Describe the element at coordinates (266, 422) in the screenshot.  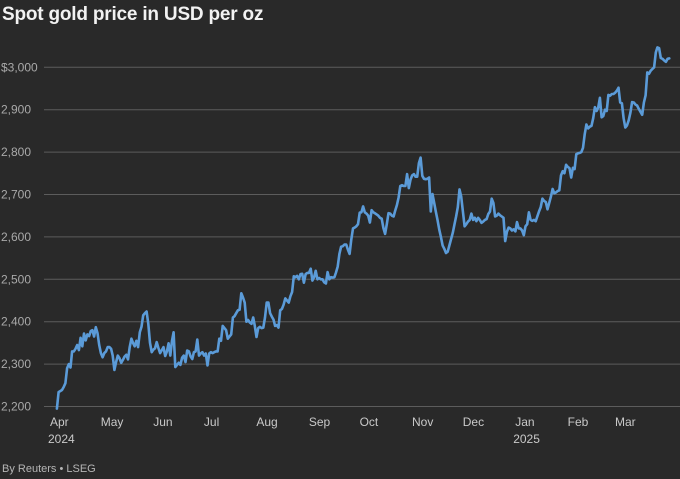
I see `x-tick-label: Aug` at that location.